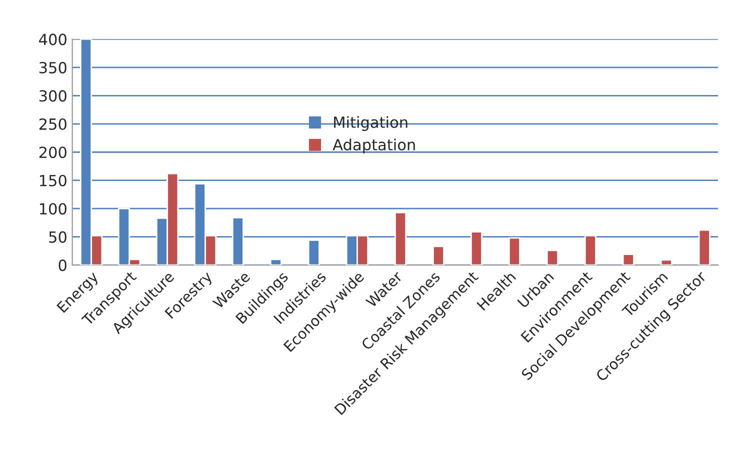 Image resolution: width=738 pixels, height=461 pixels. I want to click on y-tick-label: 200, so click(52, 152).